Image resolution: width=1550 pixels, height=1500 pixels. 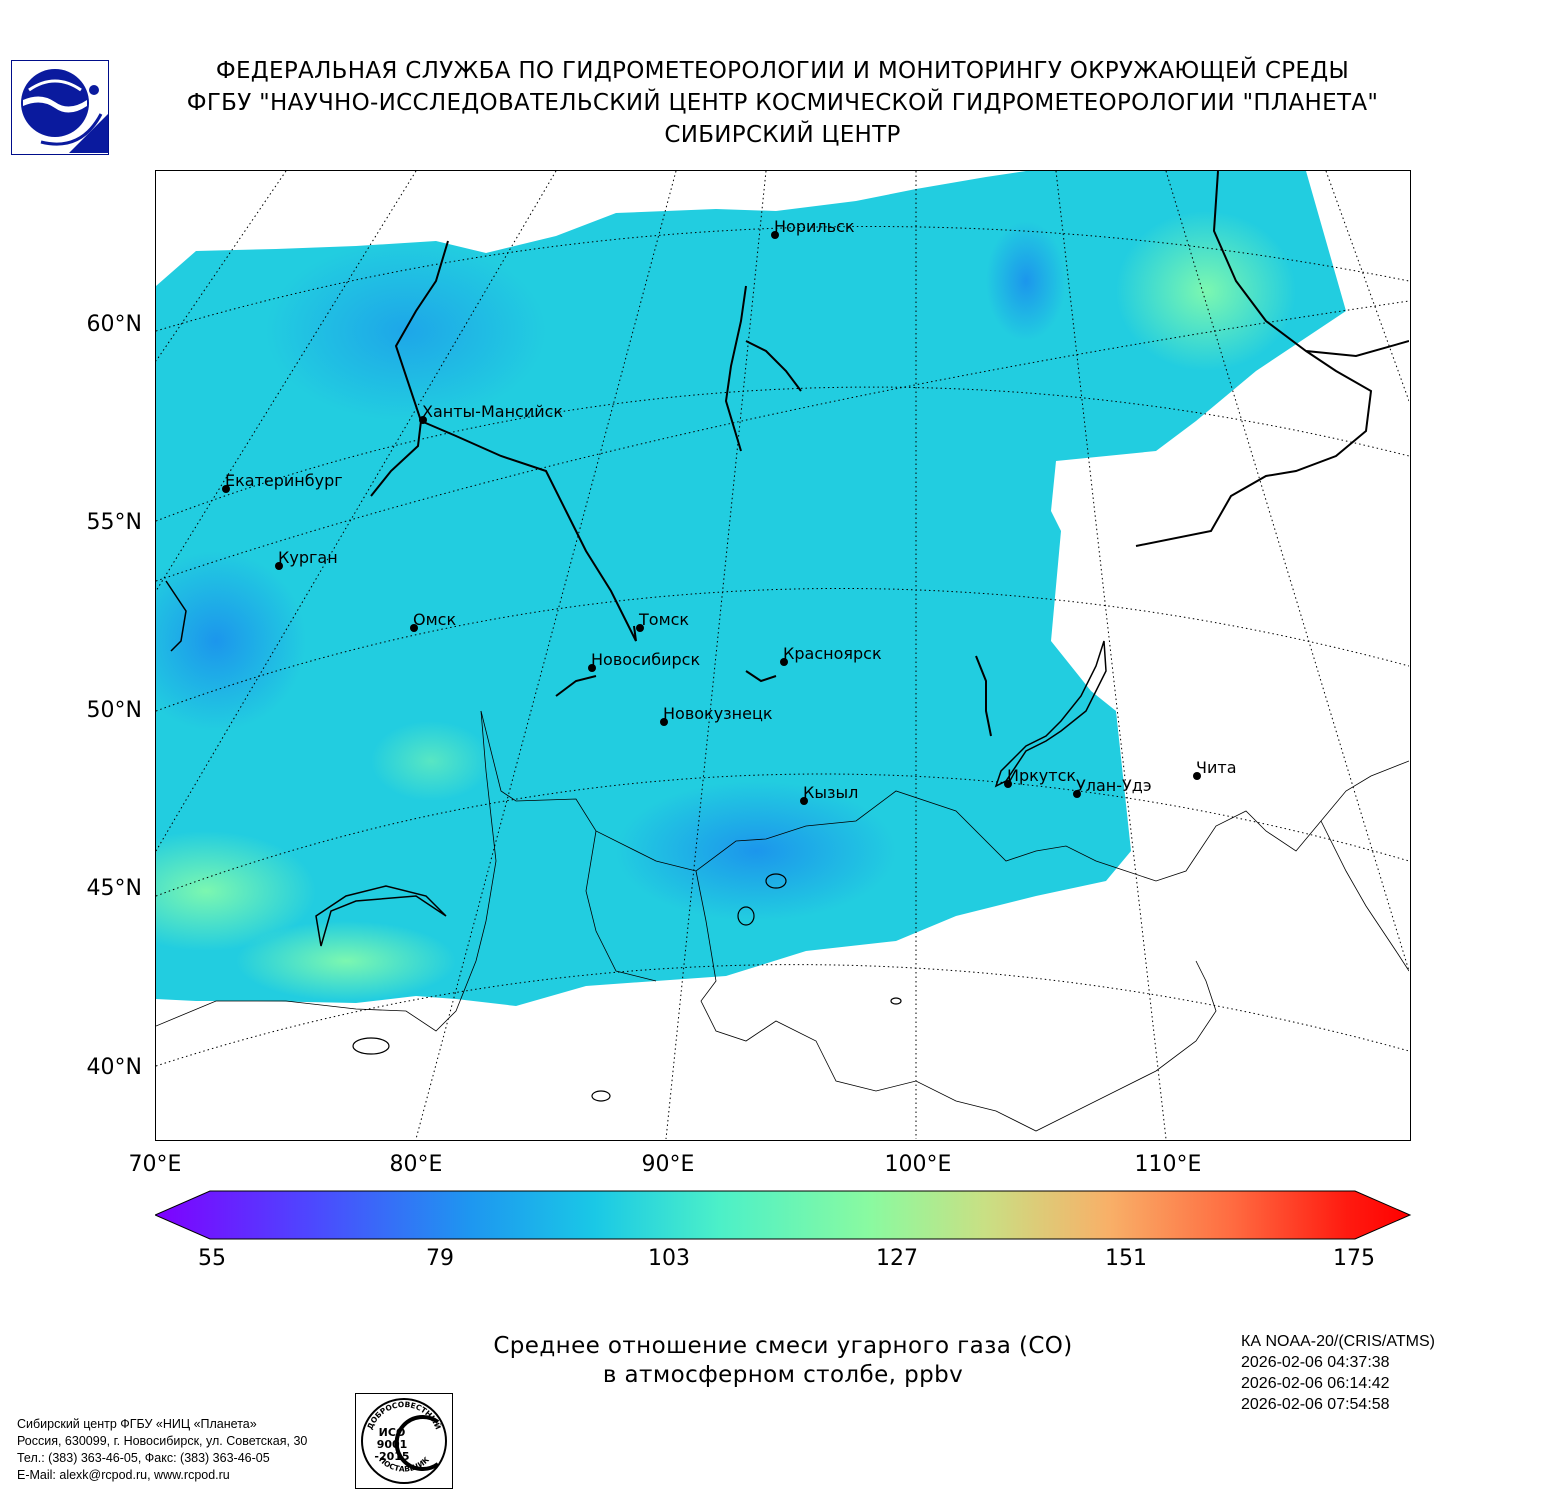 I want to click on lat-label-45: 45°N, so click(x=114, y=888).